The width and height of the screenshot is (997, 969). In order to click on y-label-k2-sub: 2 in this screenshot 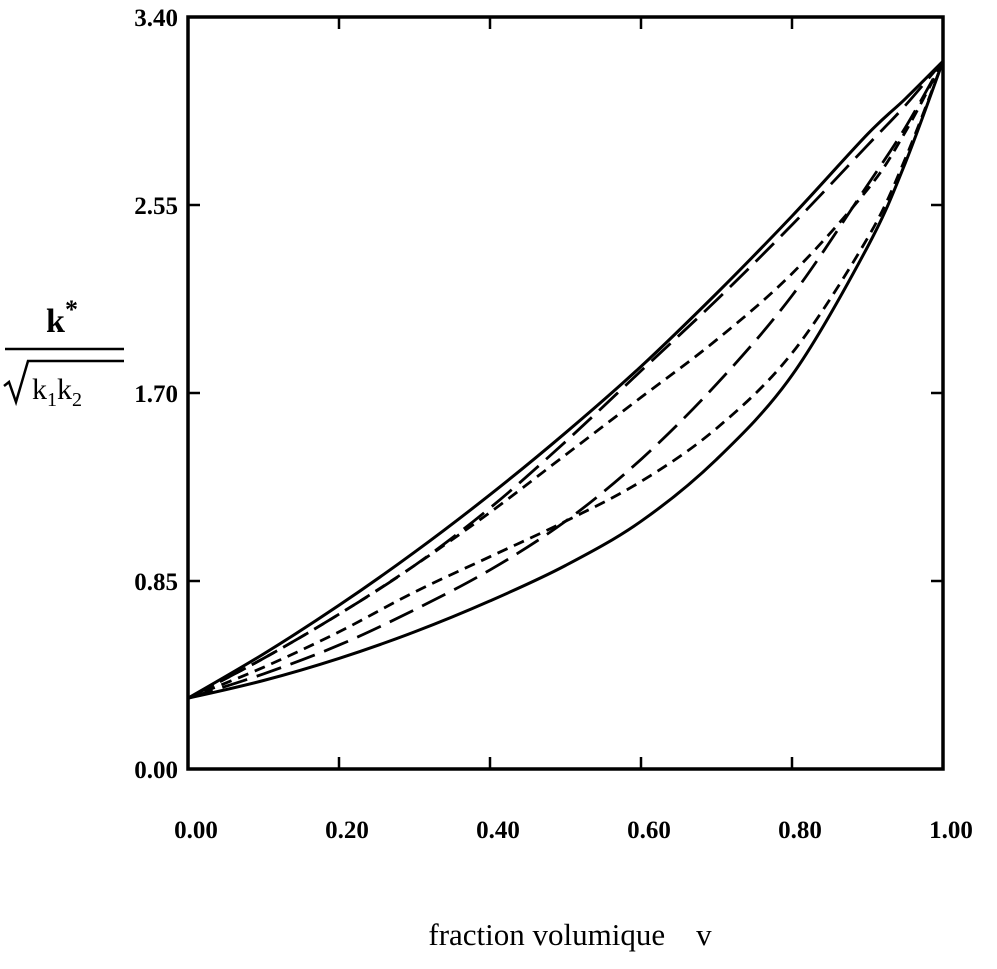, I will do `click(77, 400)`.